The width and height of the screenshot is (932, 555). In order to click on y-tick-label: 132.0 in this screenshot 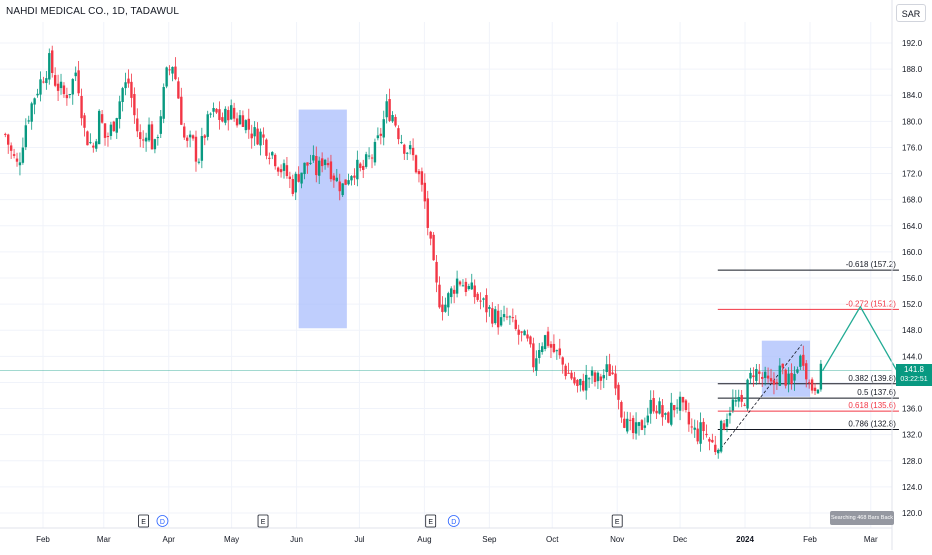, I will do `click(912, 435)`.